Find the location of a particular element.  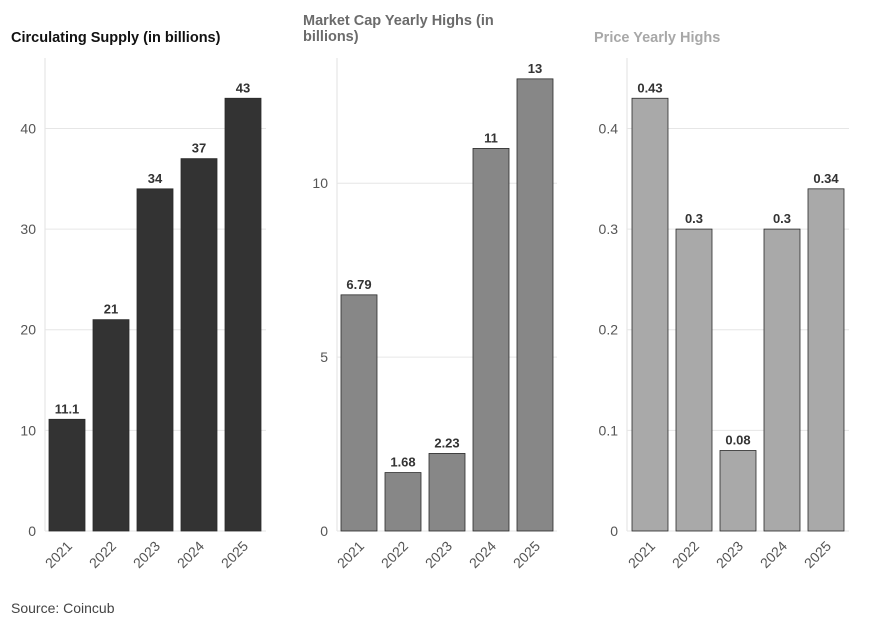

panel-2-y-tick-label: 10 is located at coordinates (320, 183).